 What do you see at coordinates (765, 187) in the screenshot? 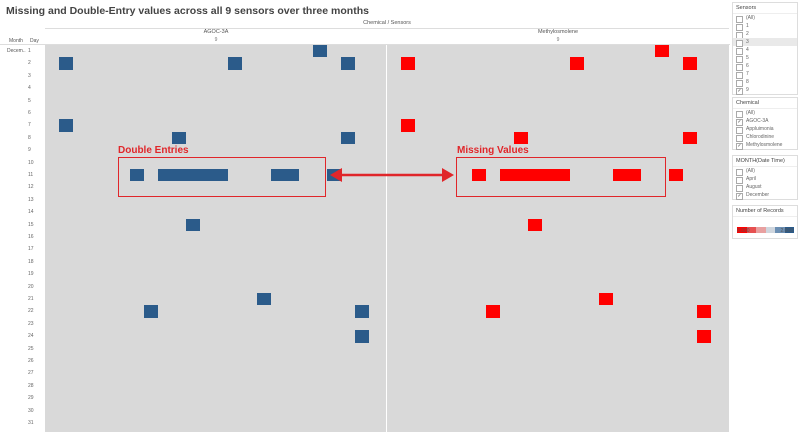
I see `month-option: August` at bounding box center [765, 187].